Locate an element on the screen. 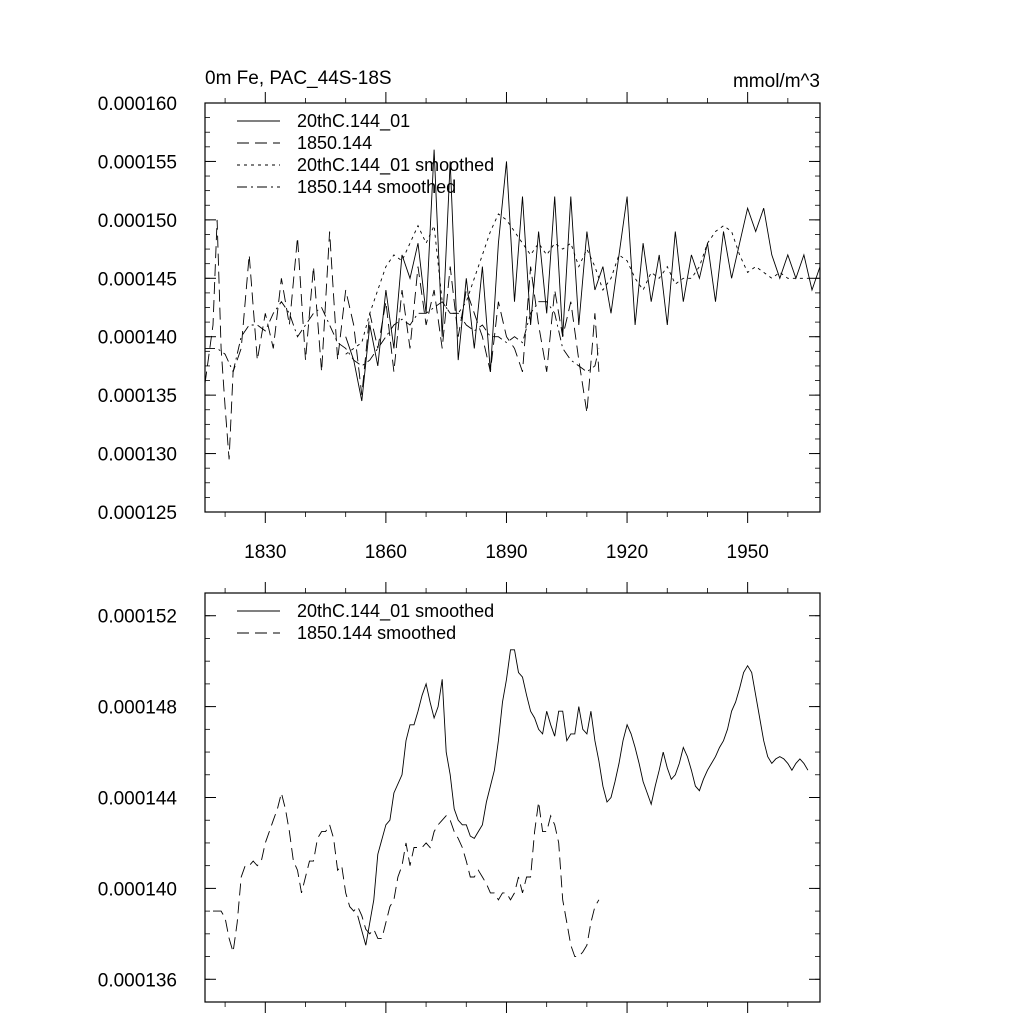  top-y-tick-label: 0.000140 is located at coordinates (137, 338).